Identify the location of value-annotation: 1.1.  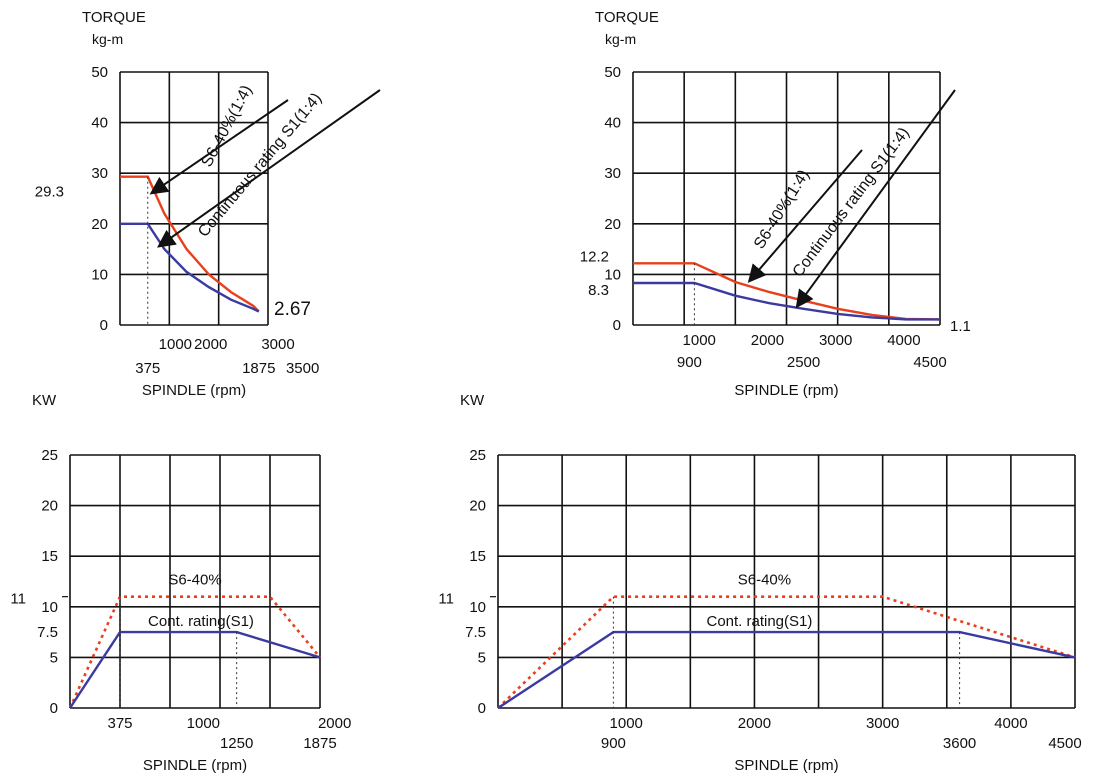
(960, 326).